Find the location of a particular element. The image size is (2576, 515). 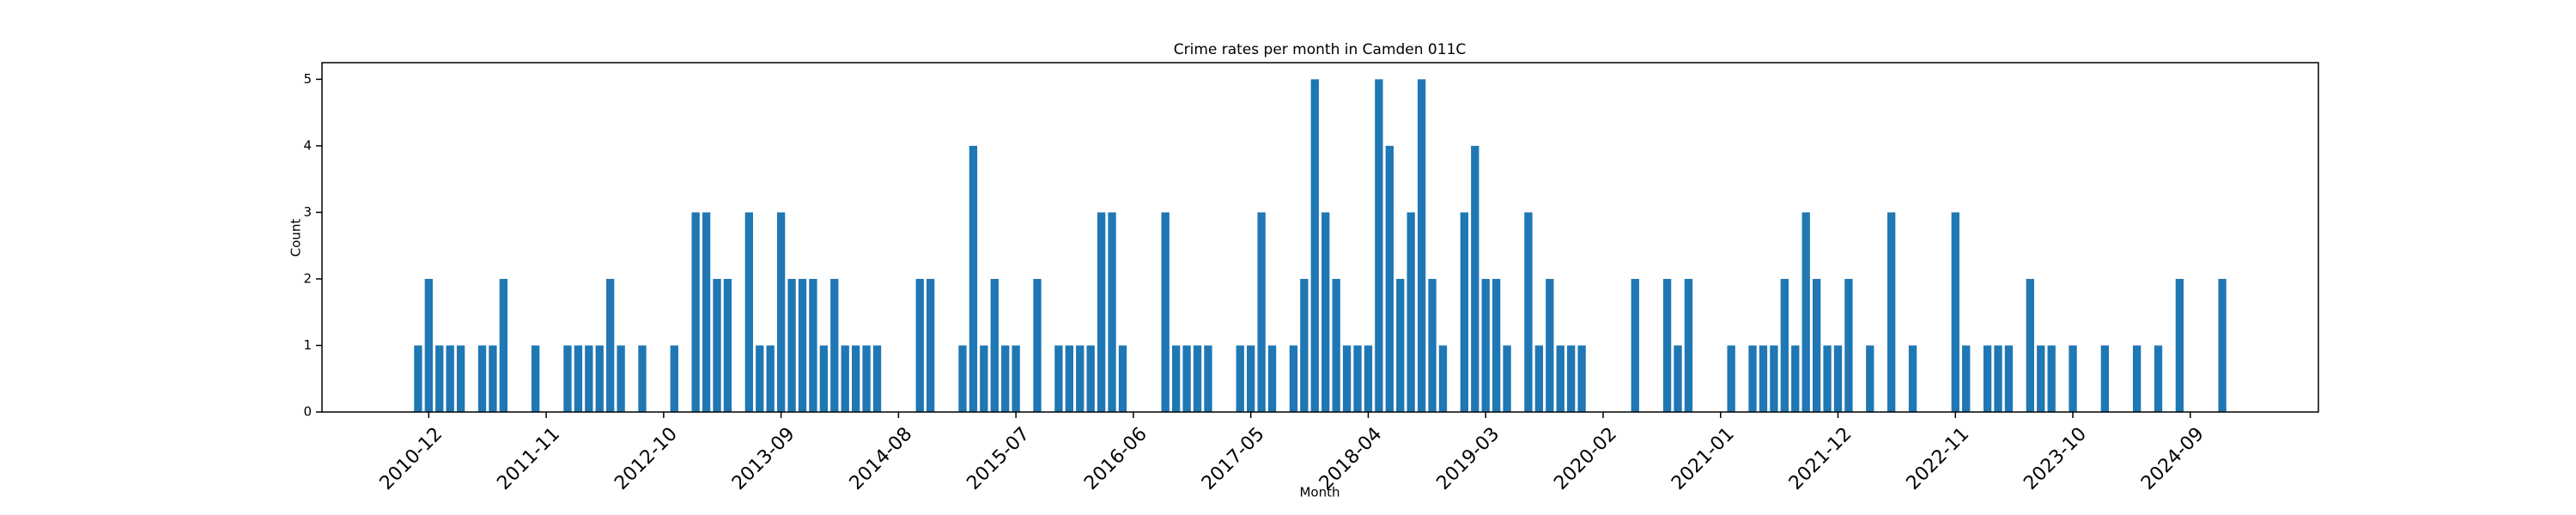

x-tick-label: 2010-12 is located at coordinates (411, 458).